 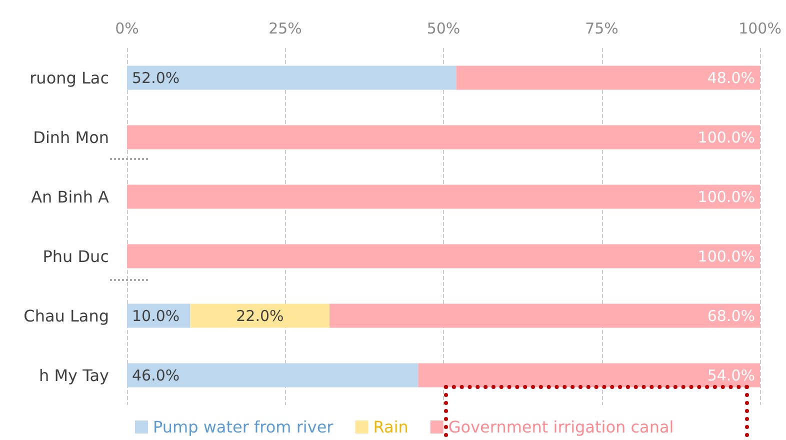 I want to click on y-tick-label: An Binh A, so click(x=70, y=196).